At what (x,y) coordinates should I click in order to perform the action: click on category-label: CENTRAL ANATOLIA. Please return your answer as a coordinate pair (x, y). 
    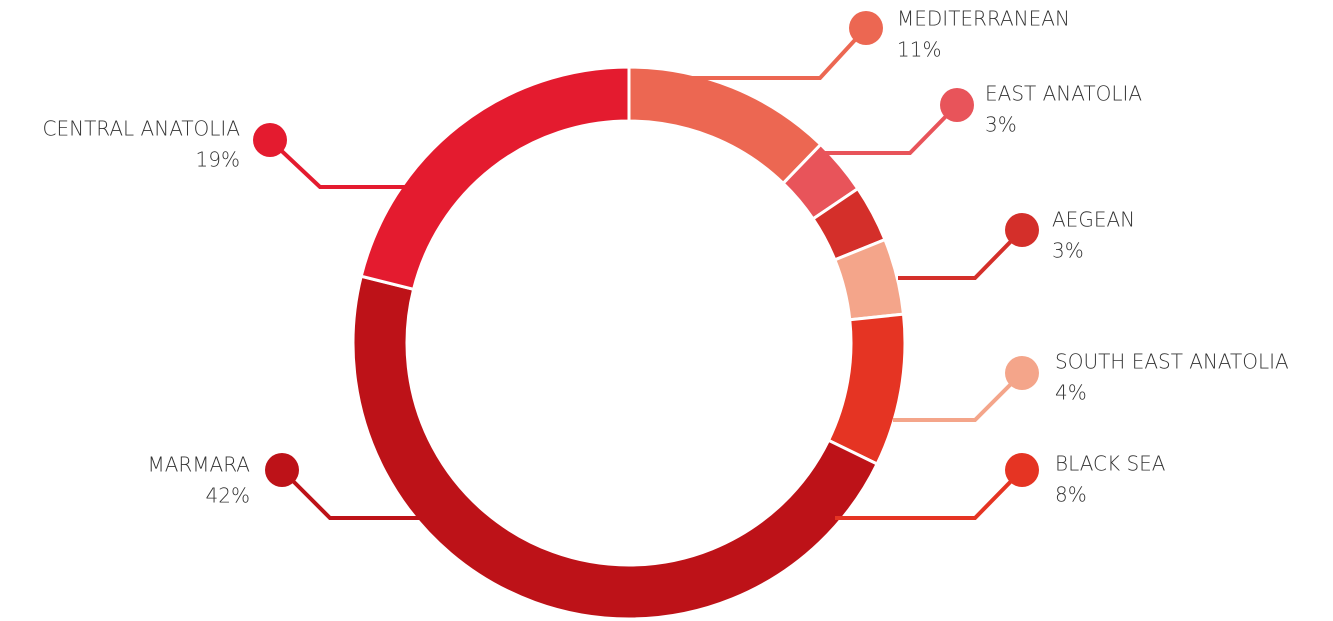
    Looking at the image, I should click on (142, 129).